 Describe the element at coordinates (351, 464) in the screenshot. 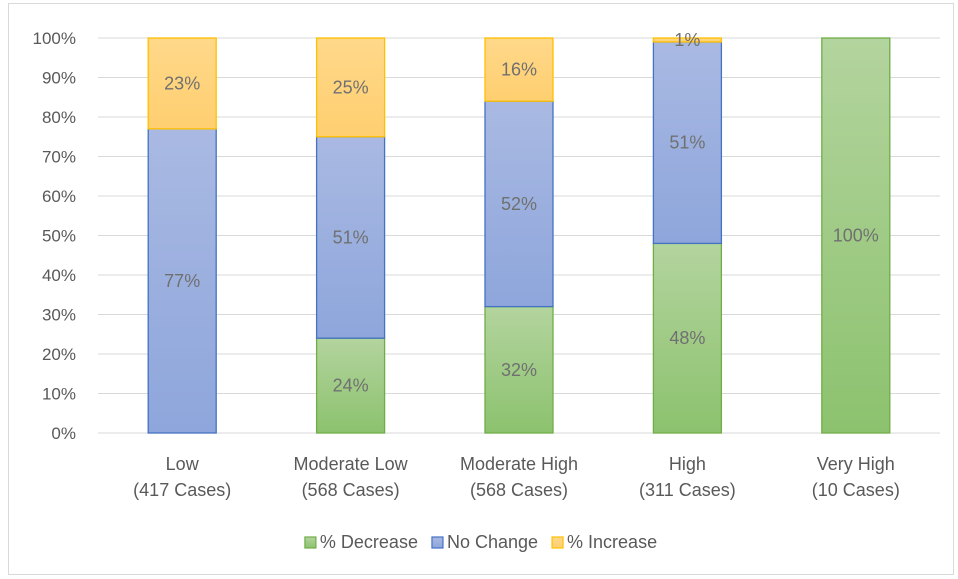

I see `x-category-label: Moderate Low` at that location.